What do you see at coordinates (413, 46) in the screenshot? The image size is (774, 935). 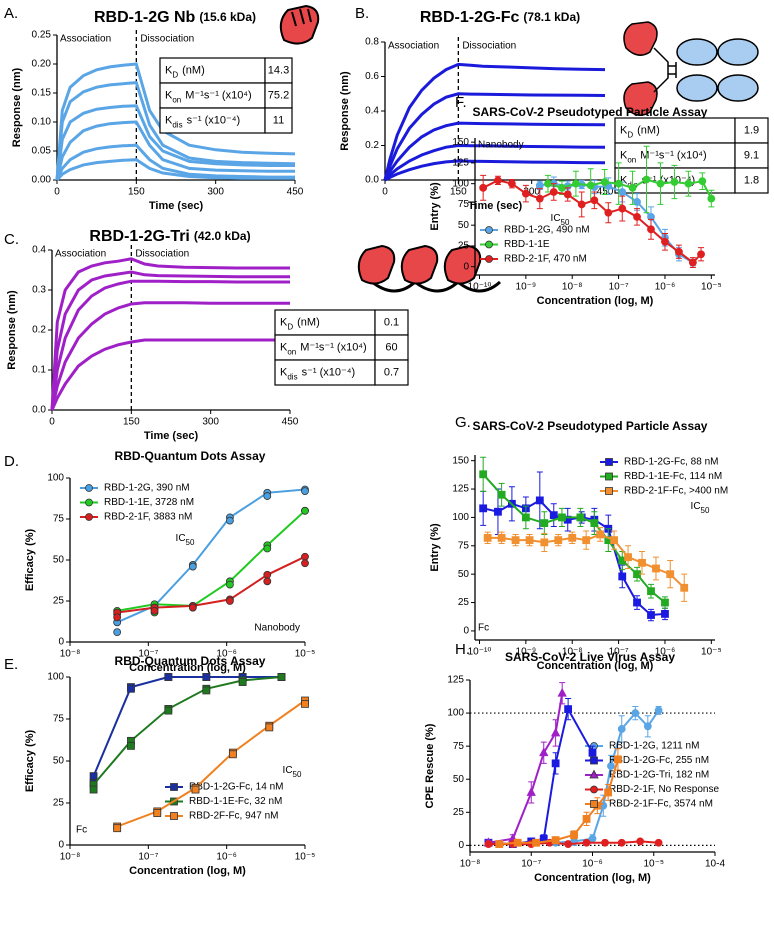 I see `annotation: Association` at bounding box center [413, 46].